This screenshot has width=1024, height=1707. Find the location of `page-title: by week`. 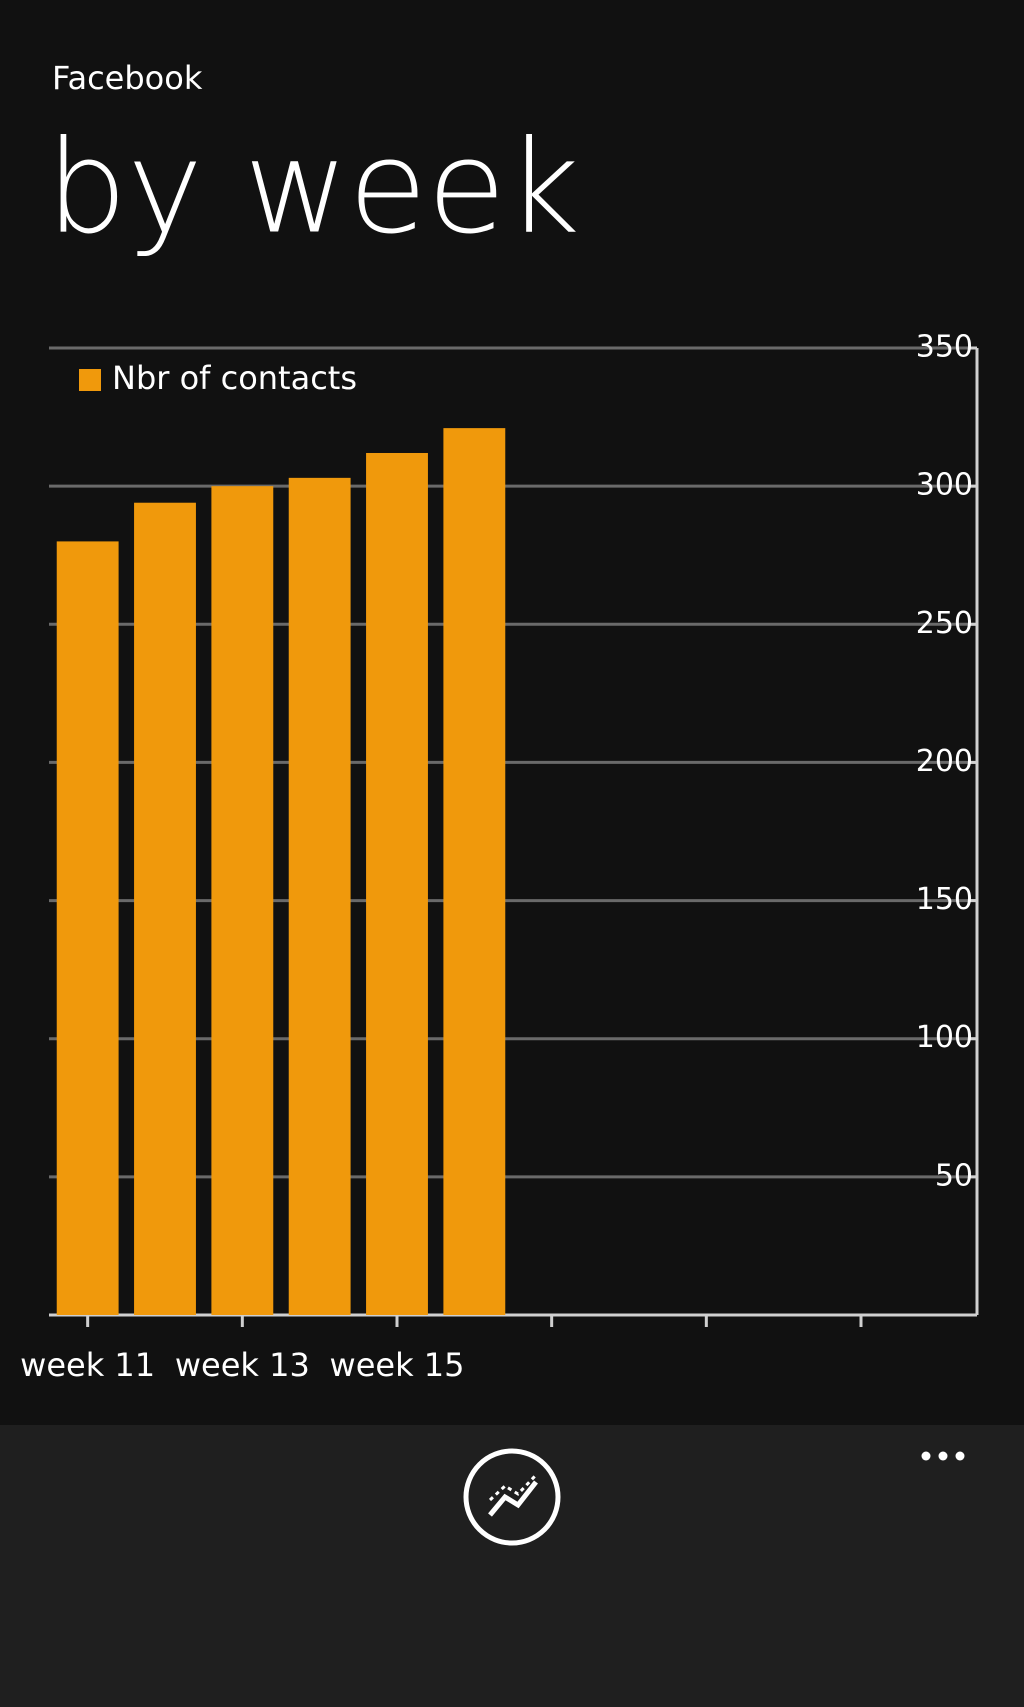

page-title: by week is located at coordinates (313, 187).